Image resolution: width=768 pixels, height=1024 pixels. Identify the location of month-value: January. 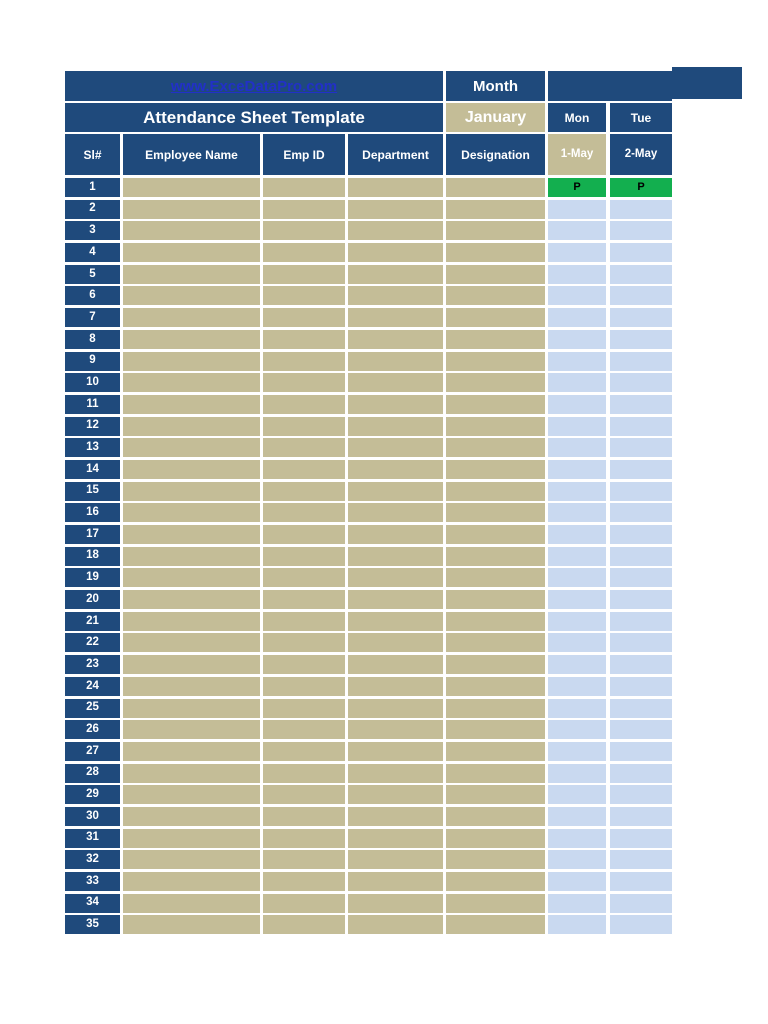
(495, 117).